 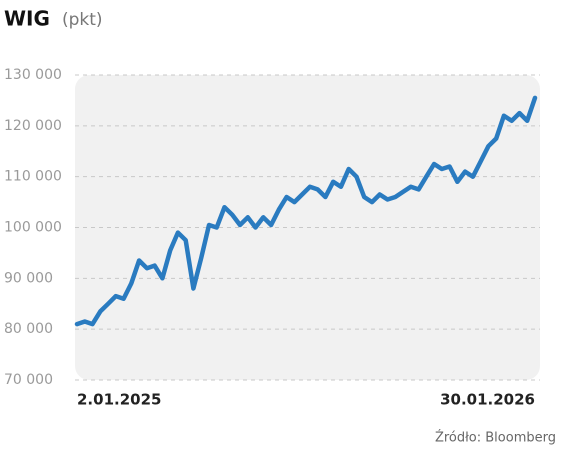 What do you see at coordinates (28, 380) in the screenshot?
I see `y-tick-label: 70 000` at bounding box center [28, 380].